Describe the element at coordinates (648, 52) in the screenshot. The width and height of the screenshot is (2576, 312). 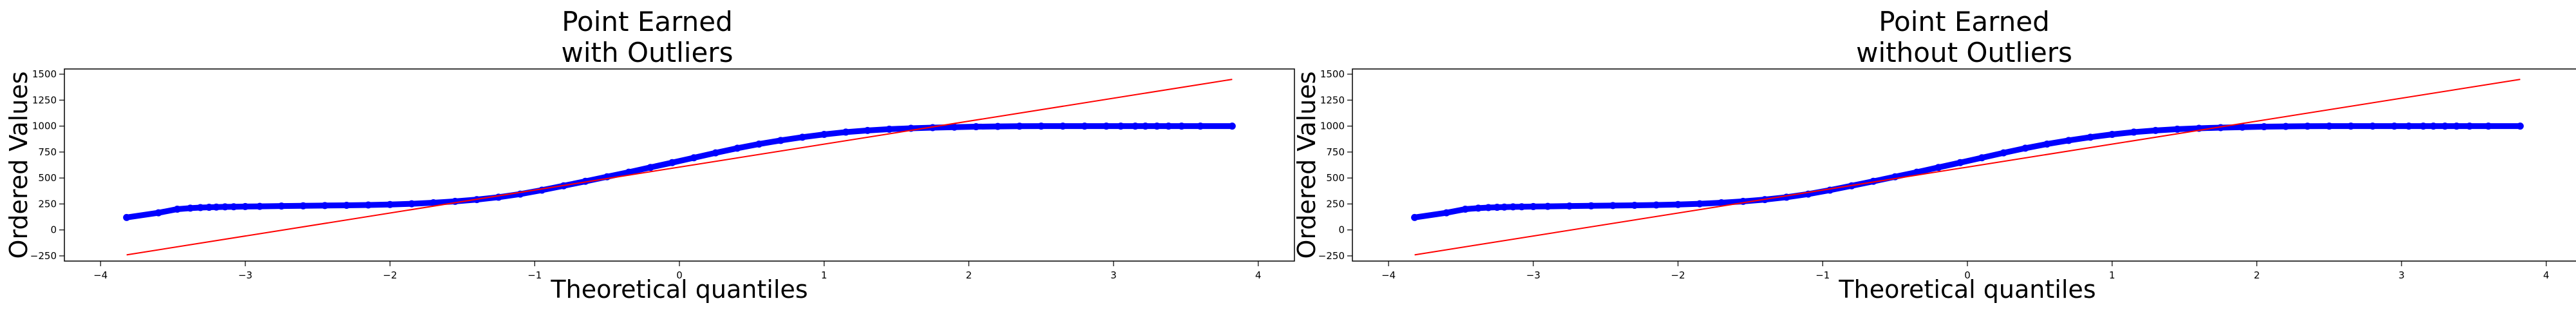
I see `chart-title-line-2: with Outliers` at that location.